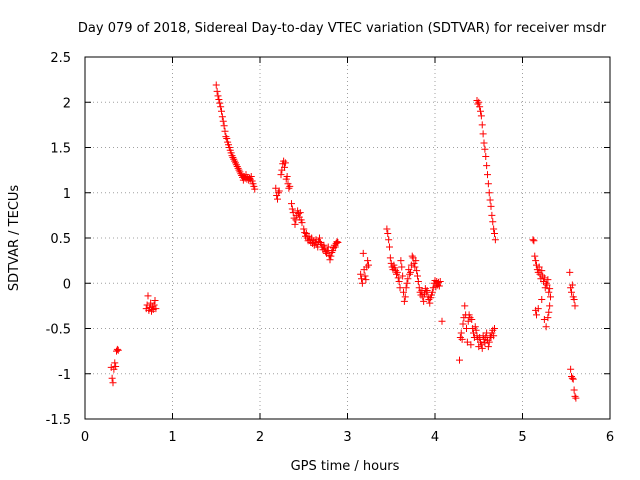 This screenshot has width=640, height=480. I want to click on y-tick-label: -0.5, so click(58, 330).